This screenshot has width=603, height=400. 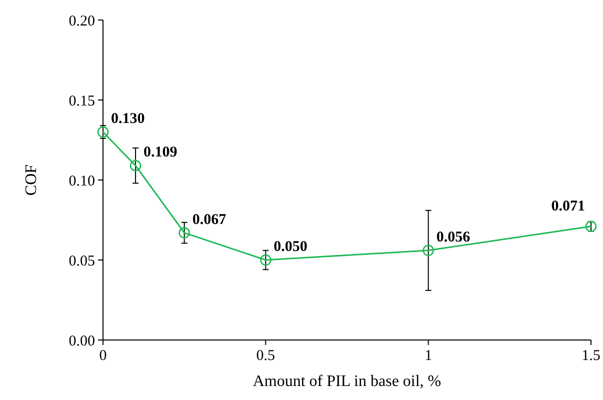 What do you see at coordinates (347, 381) in the screenshot?
I see `x-axis-title: Amount of PIL in base oil, %` at bounding box center [347, 381].